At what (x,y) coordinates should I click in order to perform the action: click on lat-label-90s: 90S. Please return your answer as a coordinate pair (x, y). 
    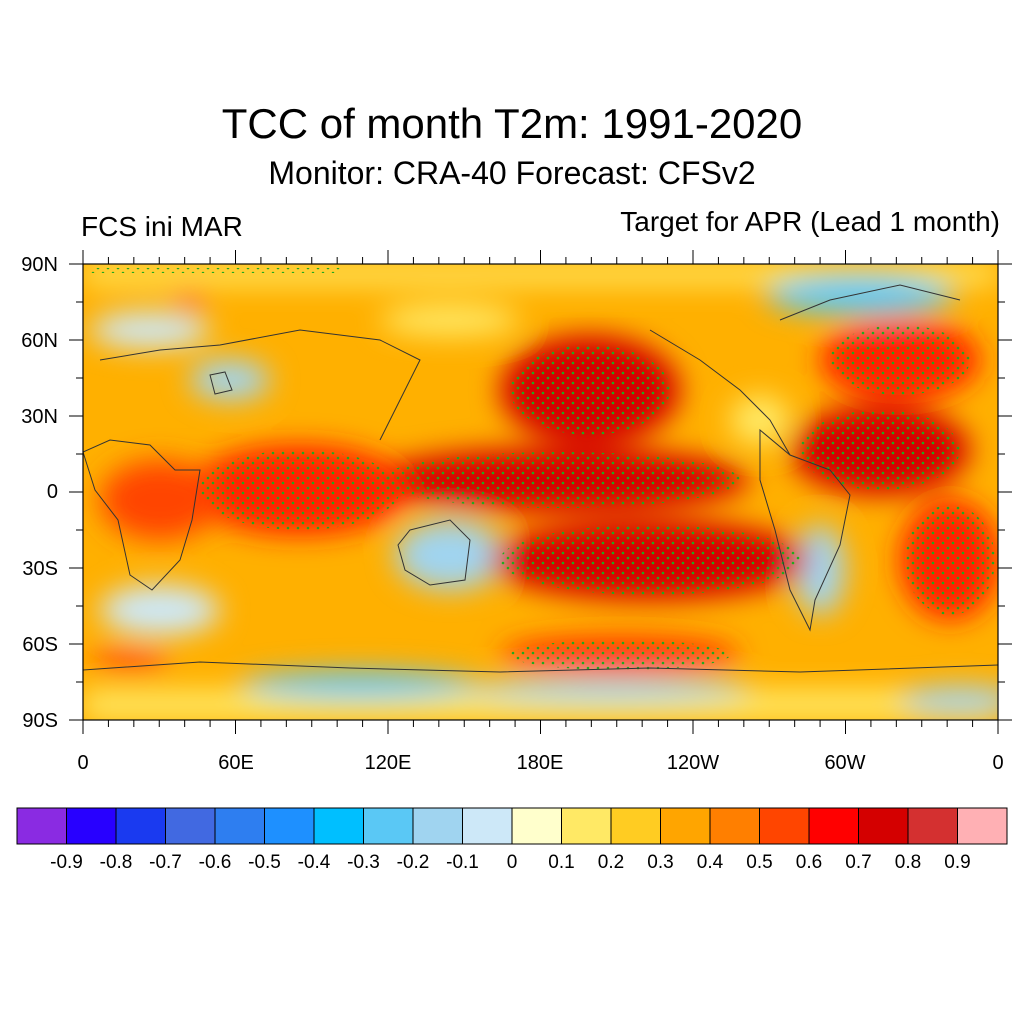
    Looking at the image, I should click on (40, 721).